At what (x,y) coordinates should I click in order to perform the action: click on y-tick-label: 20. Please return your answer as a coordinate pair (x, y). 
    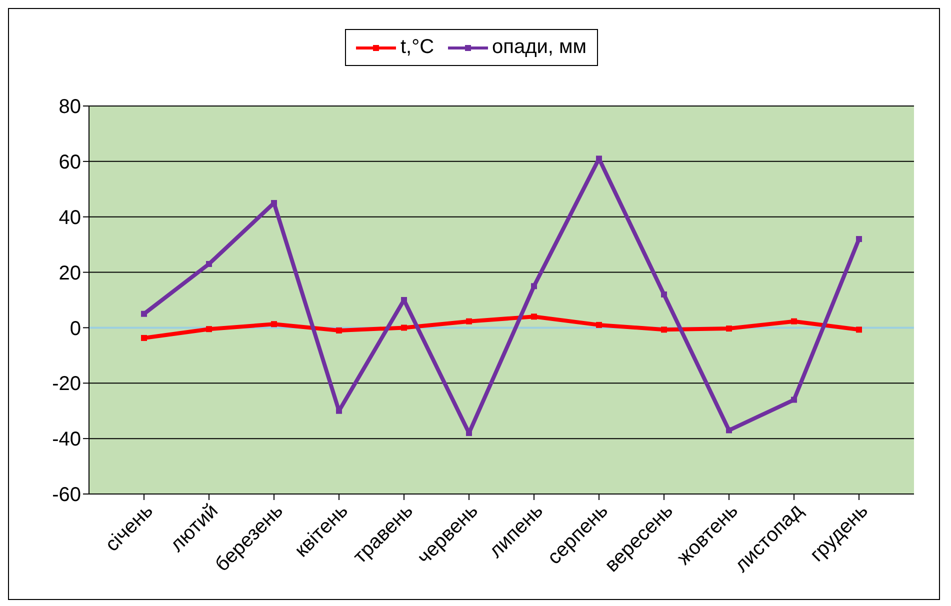
    Looking at the image, I should click on (69, 273).